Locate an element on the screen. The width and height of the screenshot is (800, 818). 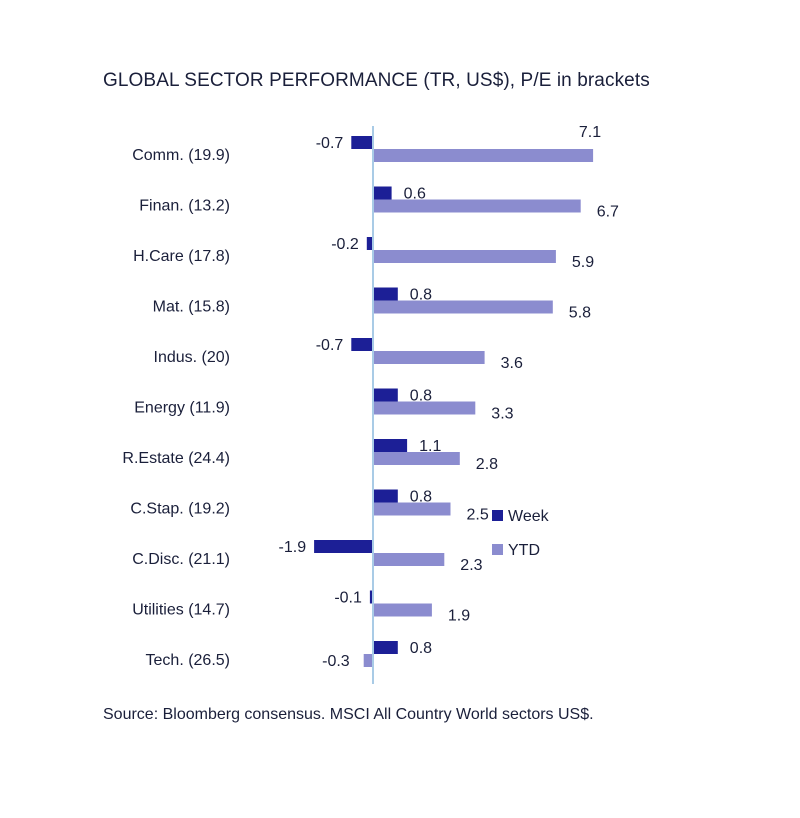
legend-week-label: Week is located at coordinates (529, 516).